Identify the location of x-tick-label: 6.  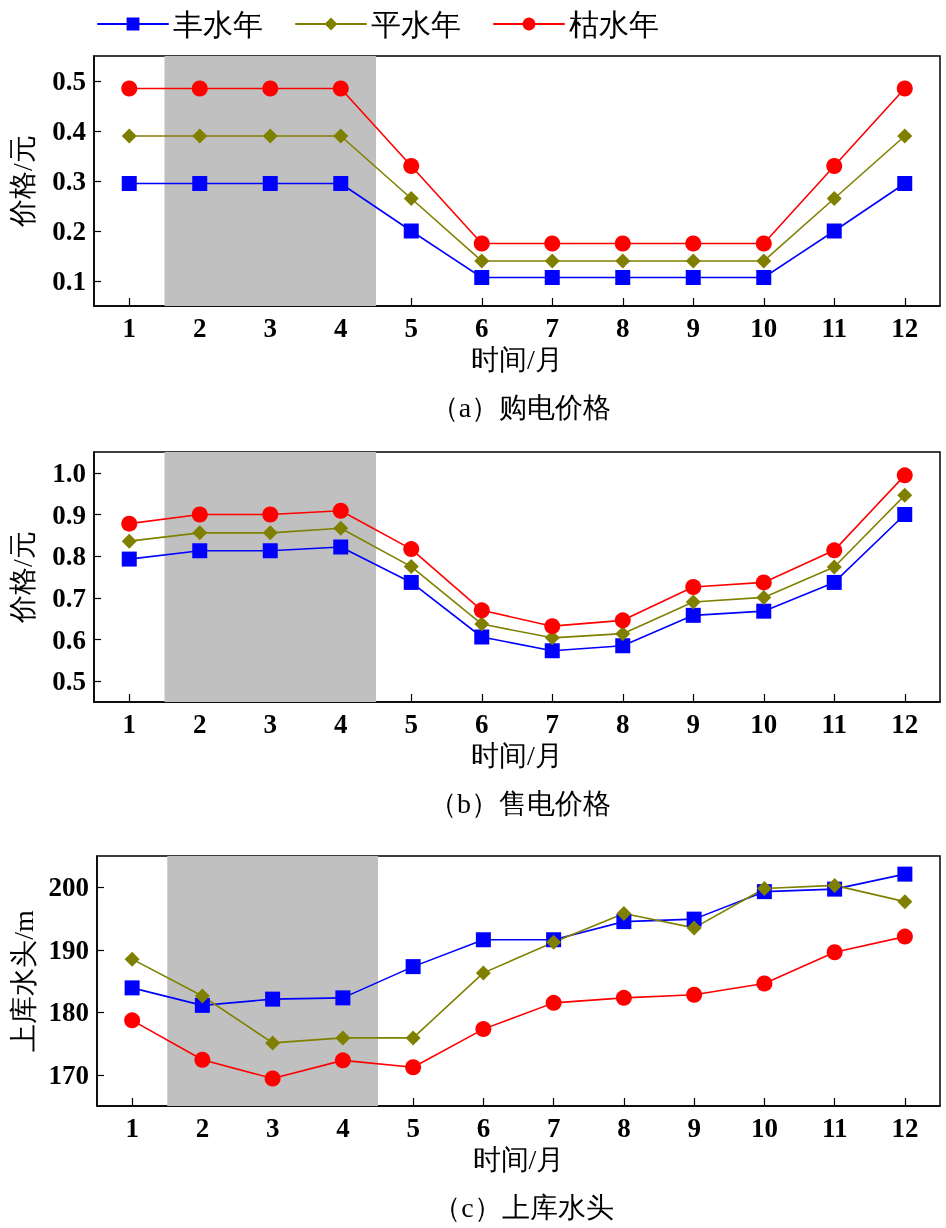
(482, 327).